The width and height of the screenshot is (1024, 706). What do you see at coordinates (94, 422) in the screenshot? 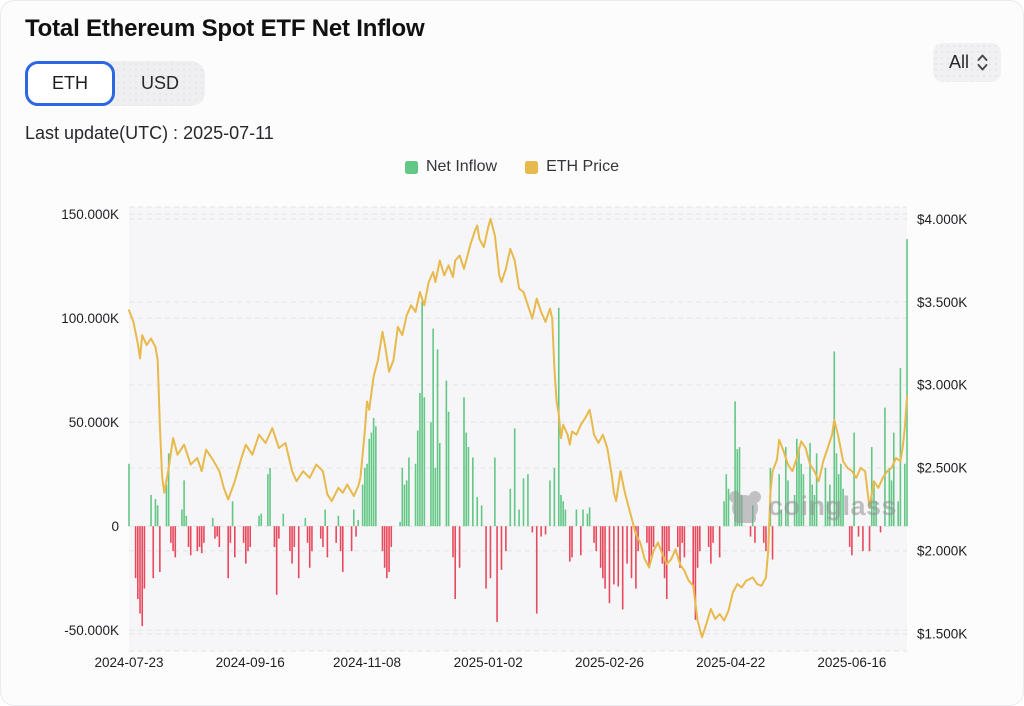
I see `svg-text: 50.000K` at bounding box center [94, 422].